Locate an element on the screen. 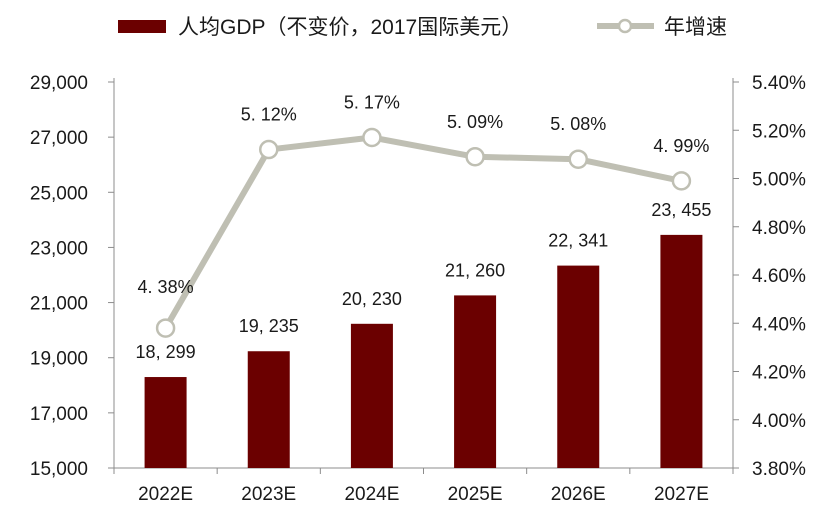 Image resolution: width=838 pixels, height=521 pixels. gdp-bar-label: 21, 260 is located at coordinates (475, 270).